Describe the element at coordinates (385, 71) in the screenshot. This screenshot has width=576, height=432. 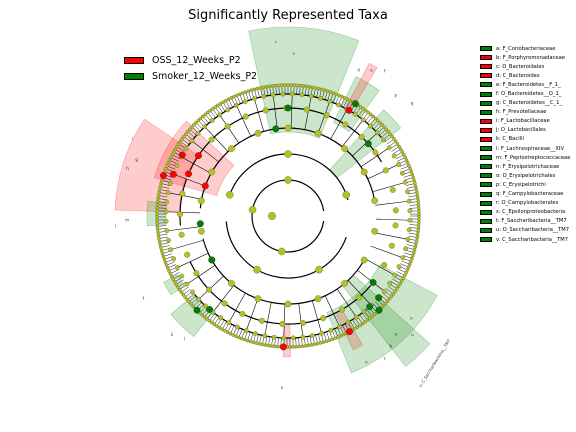
I see `clade-letter-label: f` at that location.